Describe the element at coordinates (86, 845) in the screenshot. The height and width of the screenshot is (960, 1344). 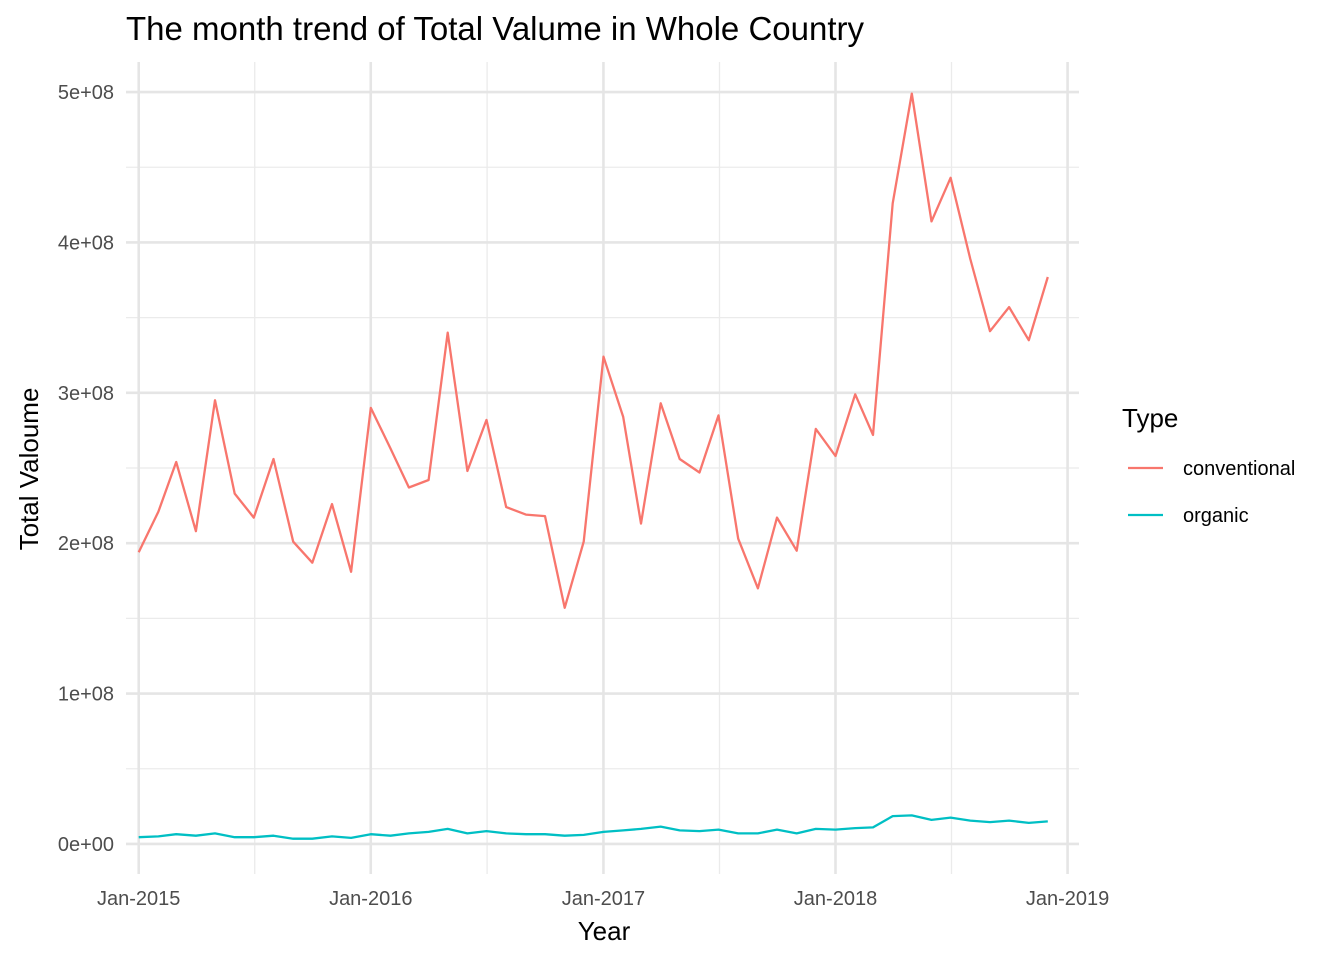
I see `y-tick-label: 0e+00` at that location.